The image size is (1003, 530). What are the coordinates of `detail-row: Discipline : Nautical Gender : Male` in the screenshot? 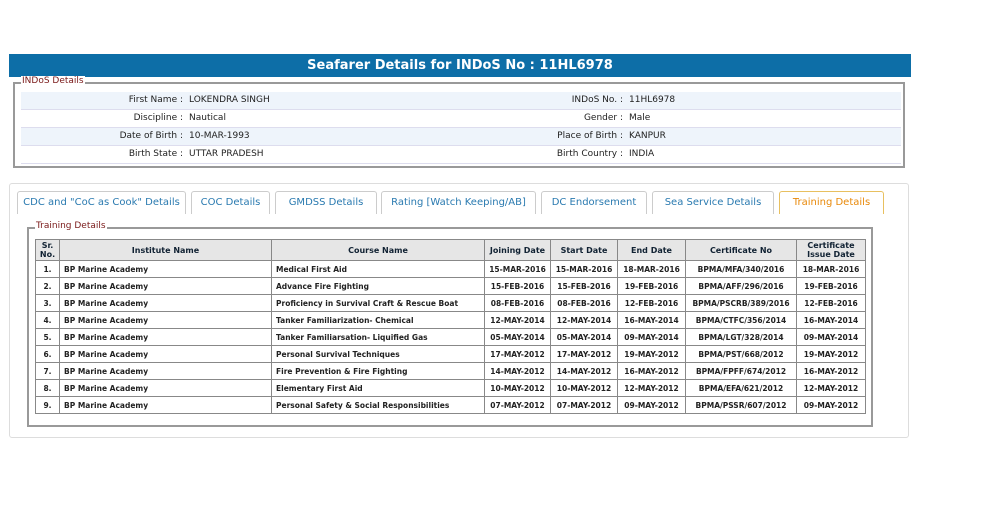 It's located at (461, 119).